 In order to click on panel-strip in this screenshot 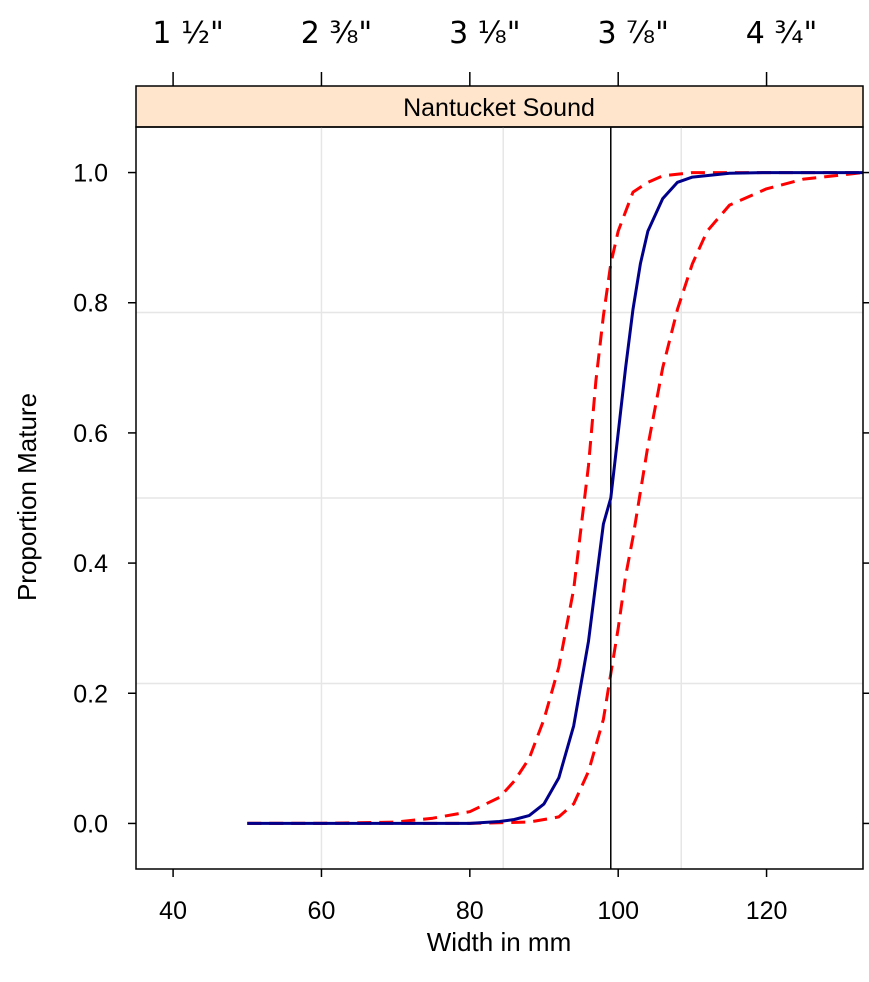, I will do `click(499, 106)`.